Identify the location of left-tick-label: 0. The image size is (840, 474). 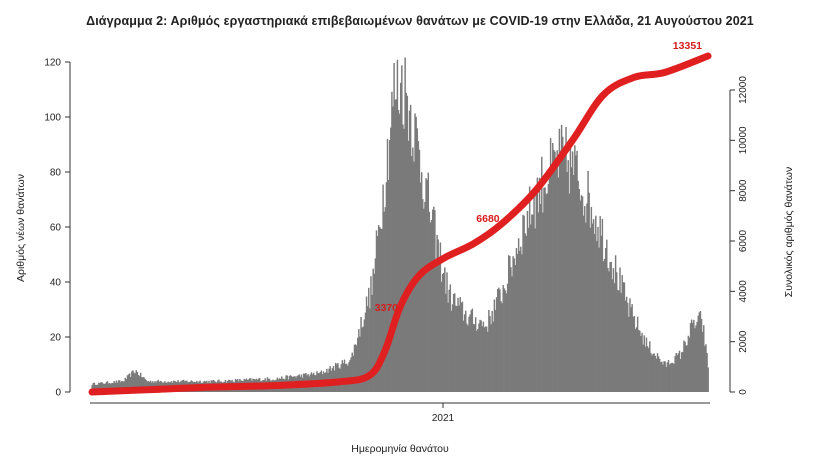
(58, 393).